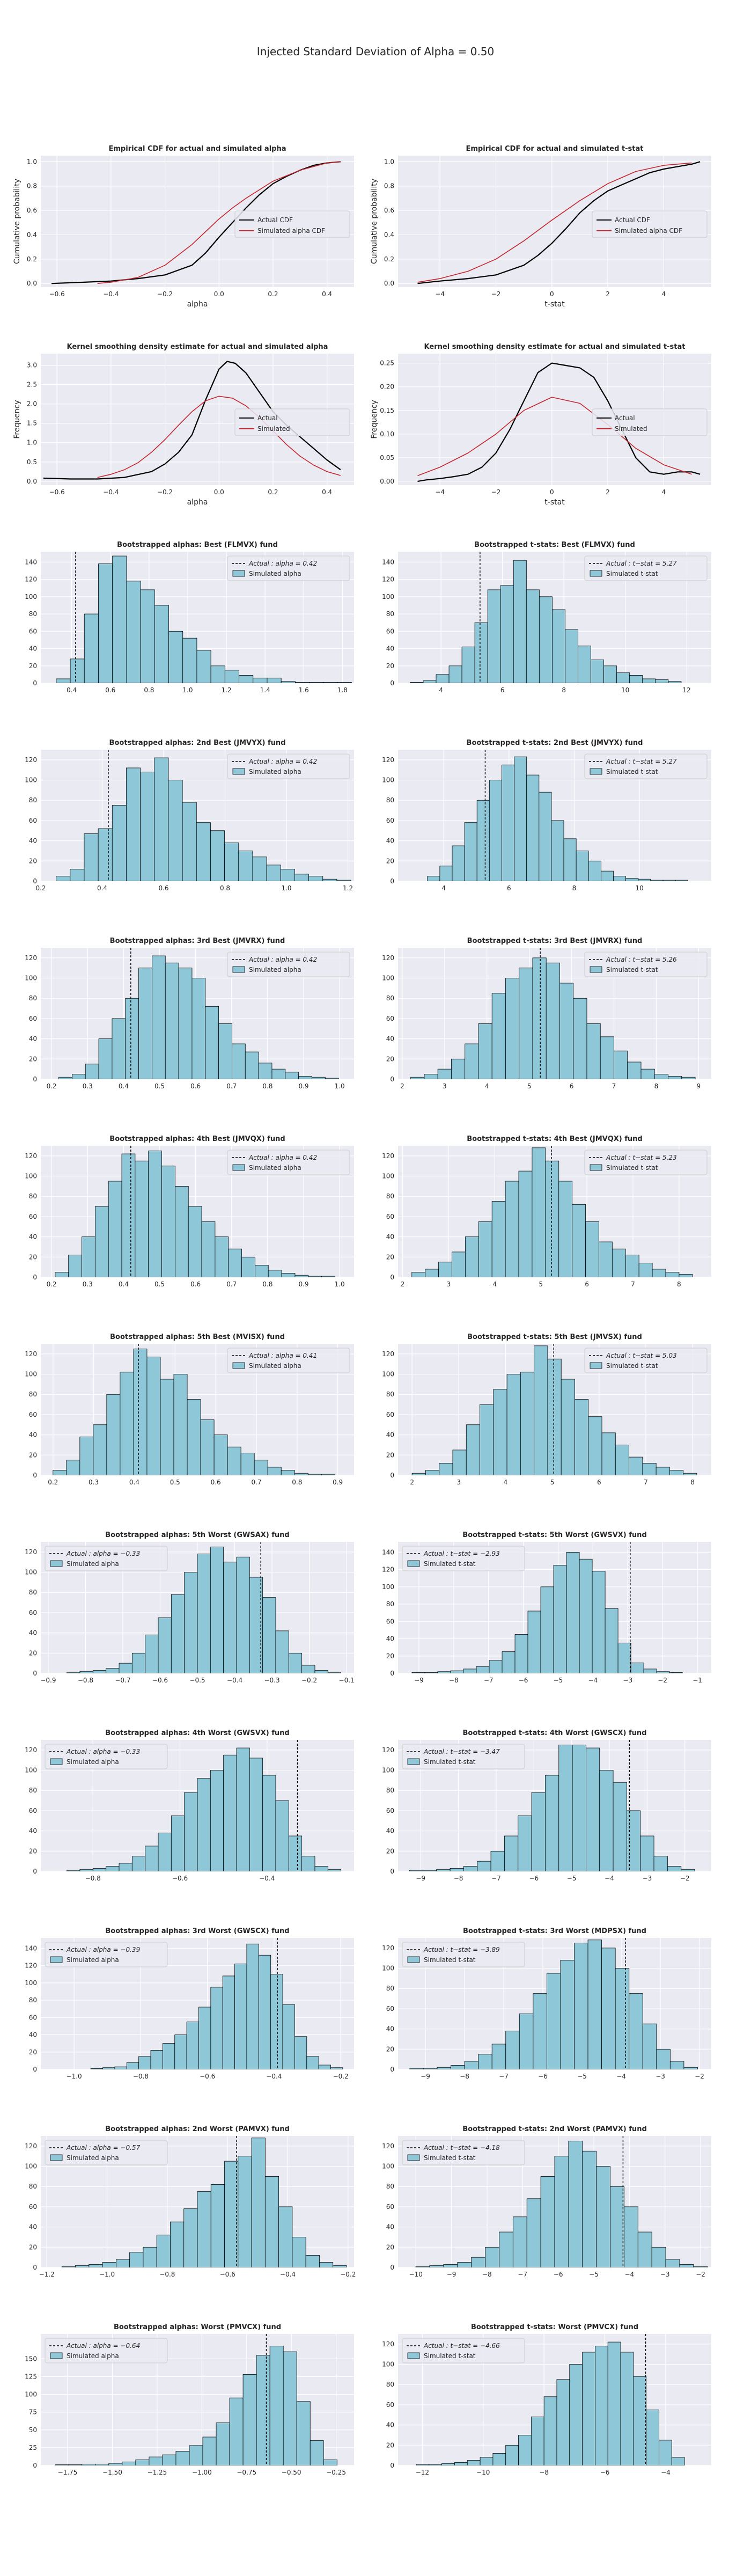  I want to click on legend-label-simulated: Simulated t-stat, so click(450, 1960).